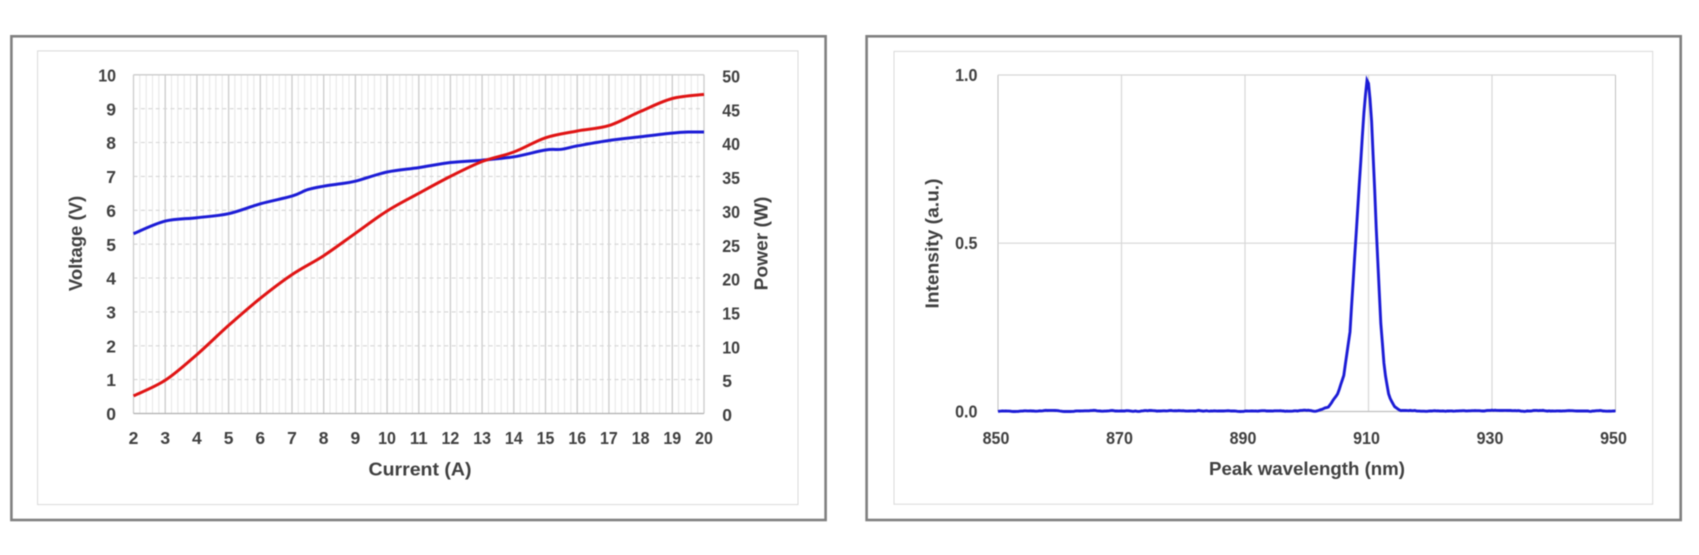 This screenshot has width=1699, height=555. Describe the element at coordinates (761, 244) in the screenshot. I see `svg-text: Power (W)` at that location.